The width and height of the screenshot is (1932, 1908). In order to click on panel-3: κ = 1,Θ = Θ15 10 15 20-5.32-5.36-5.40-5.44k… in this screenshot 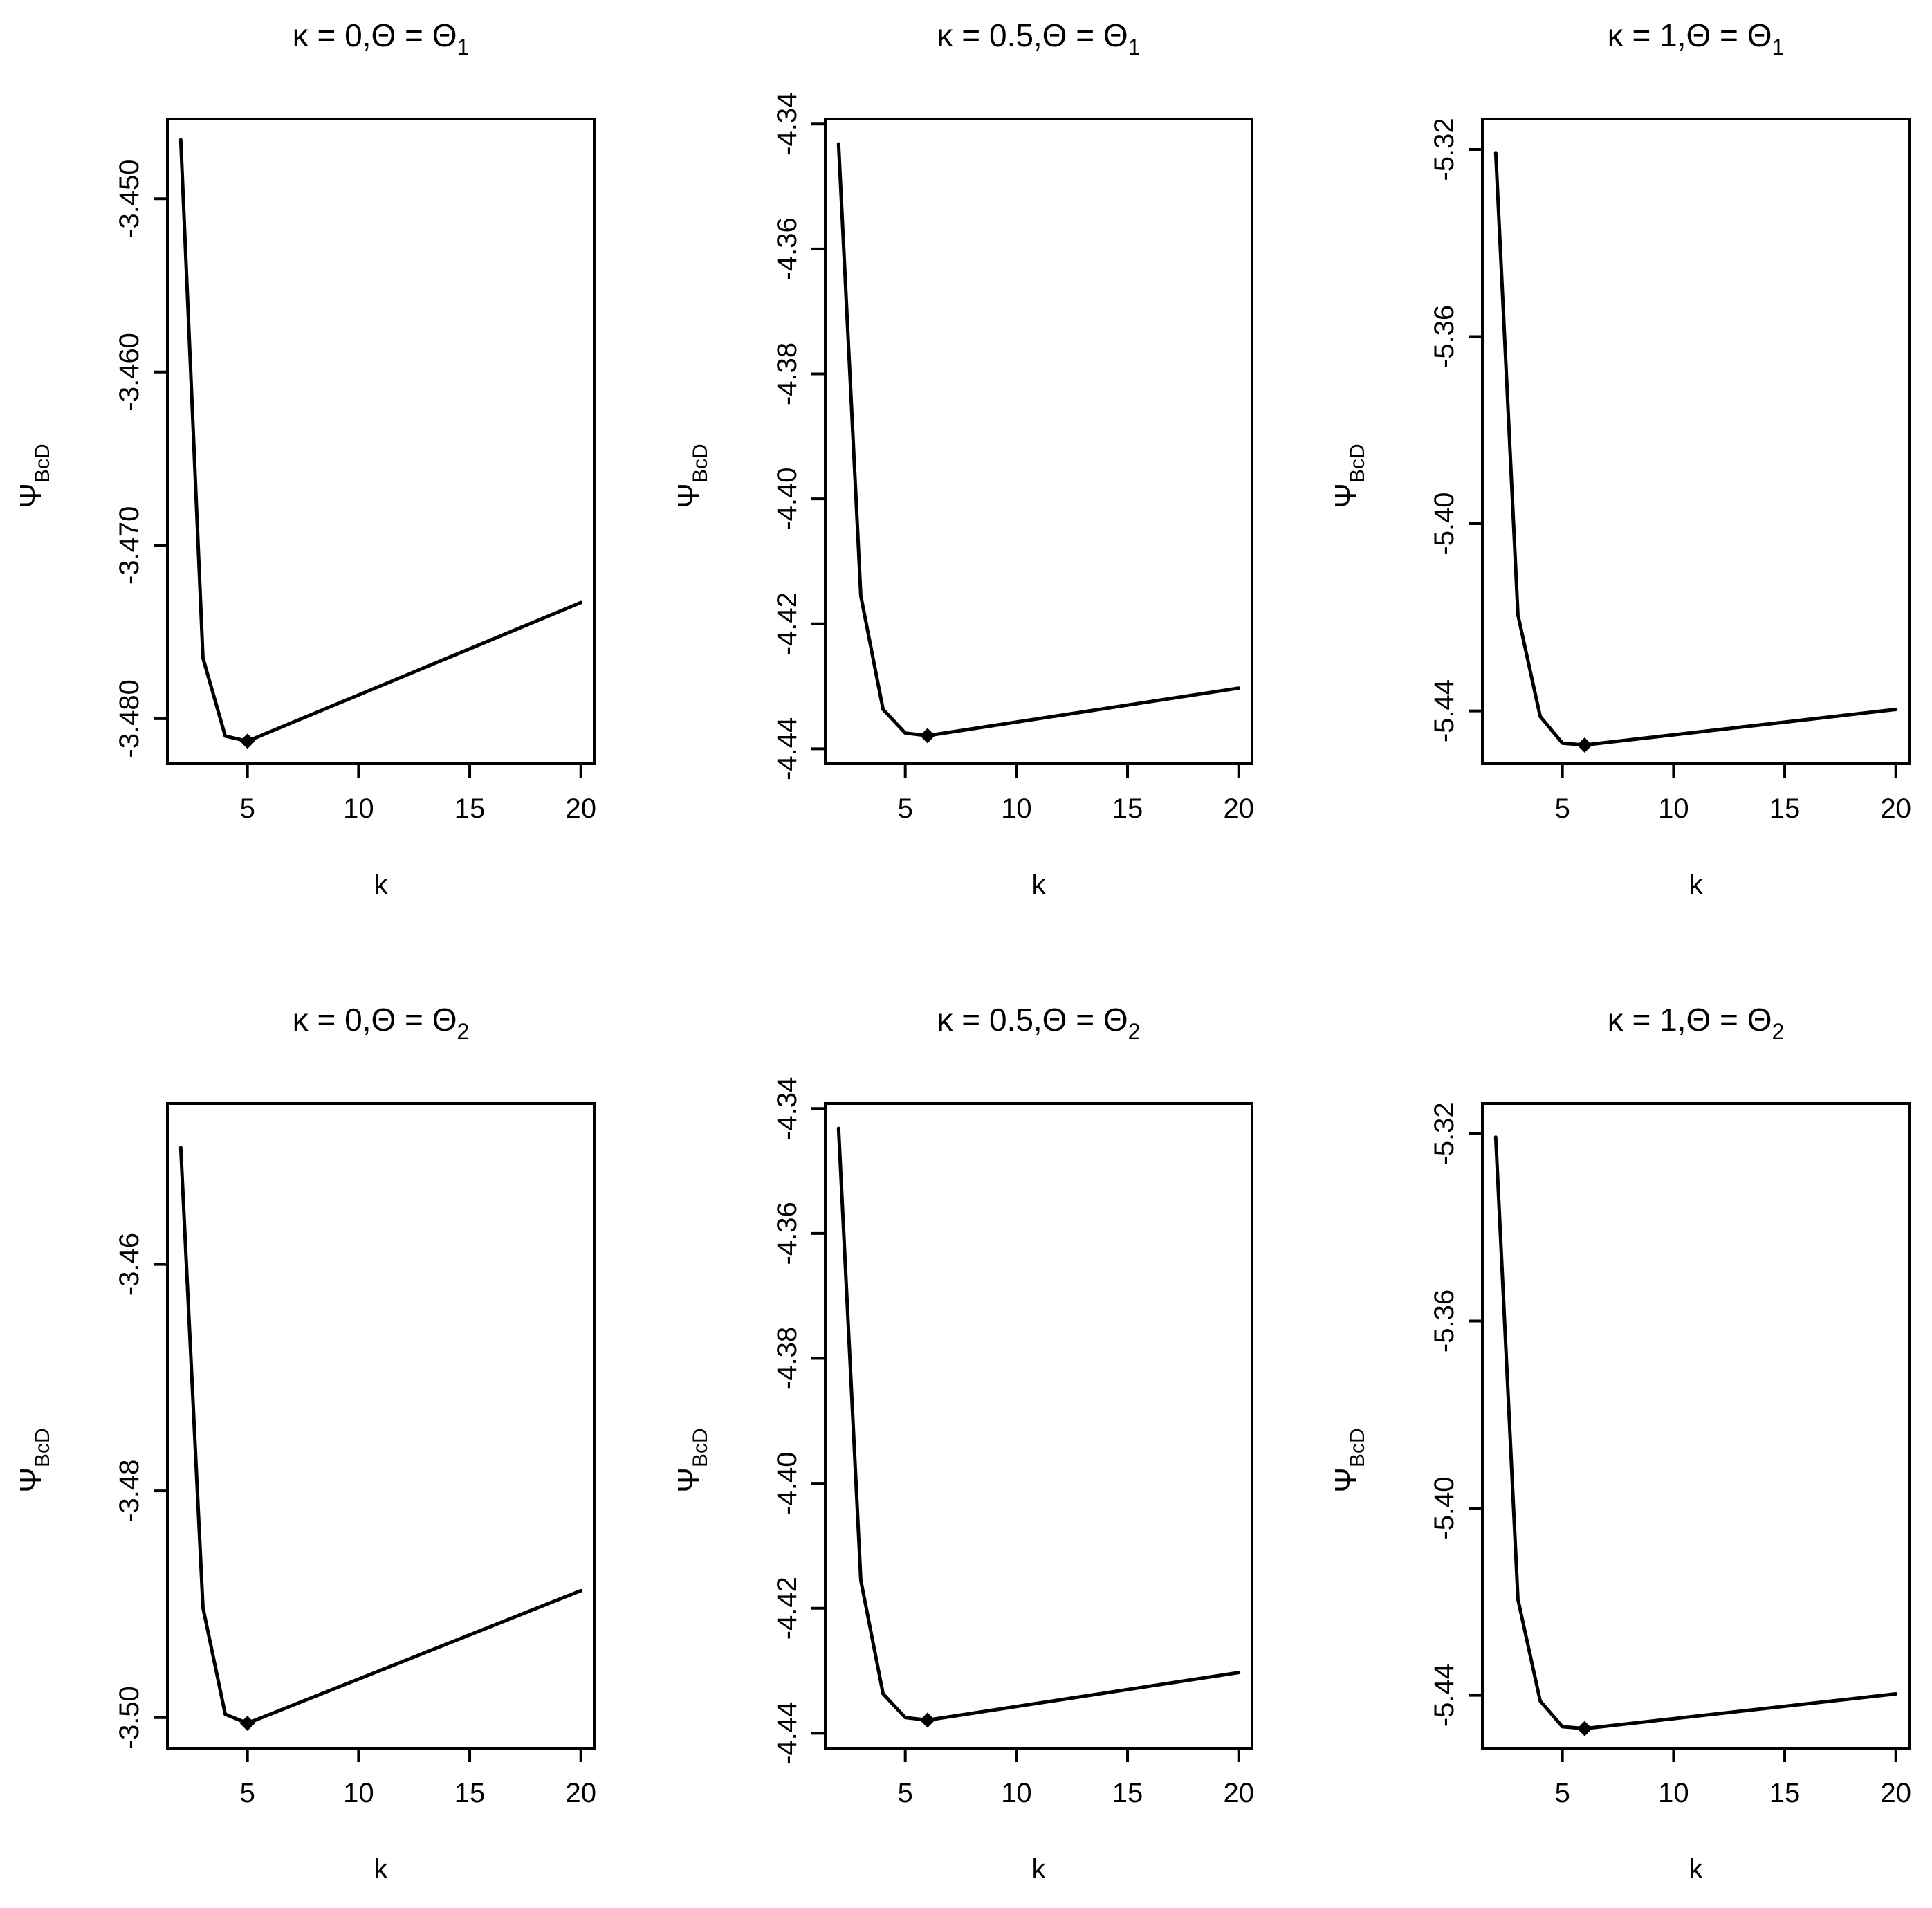, I will do `click(1620, 458)`.